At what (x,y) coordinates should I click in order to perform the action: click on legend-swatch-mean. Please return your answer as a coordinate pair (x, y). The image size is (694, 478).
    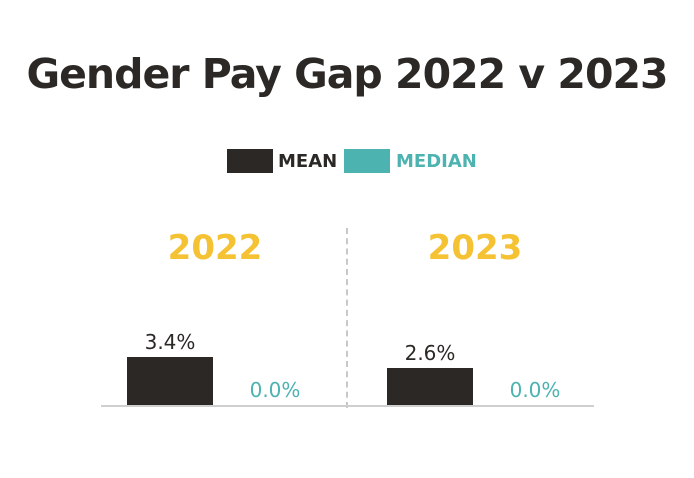
    Looking at the image, I should click on (250, 161).